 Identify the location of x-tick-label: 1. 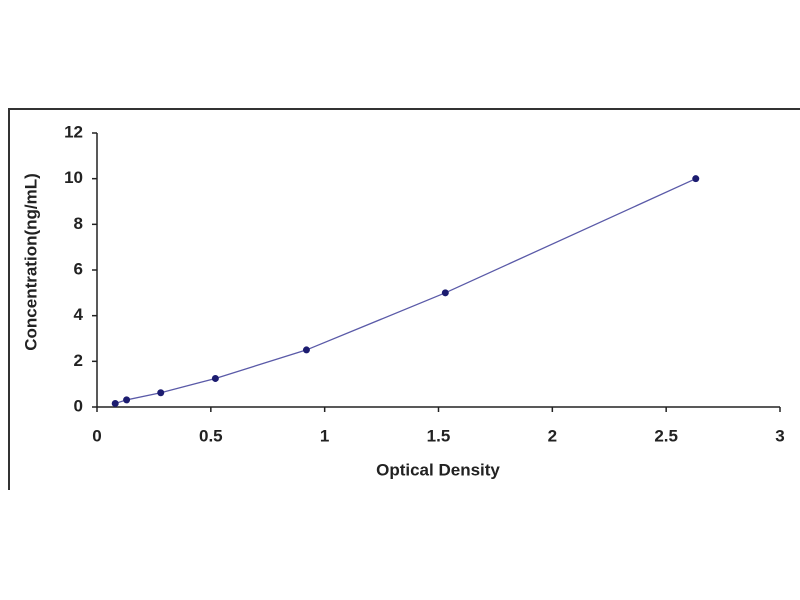
(324, 435).